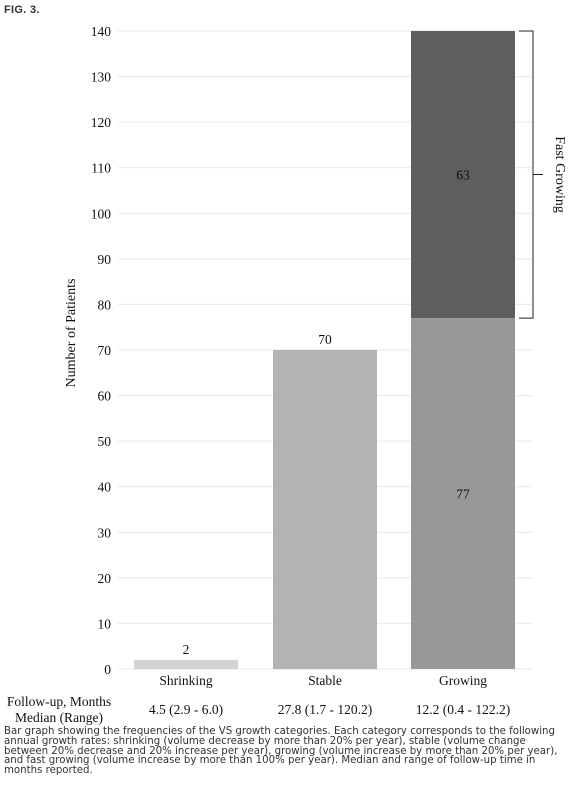  Describe the element at coordinates (59, 701) in the screenshot. I see `followup-row-label-1: Follow-up, Months` at that location.